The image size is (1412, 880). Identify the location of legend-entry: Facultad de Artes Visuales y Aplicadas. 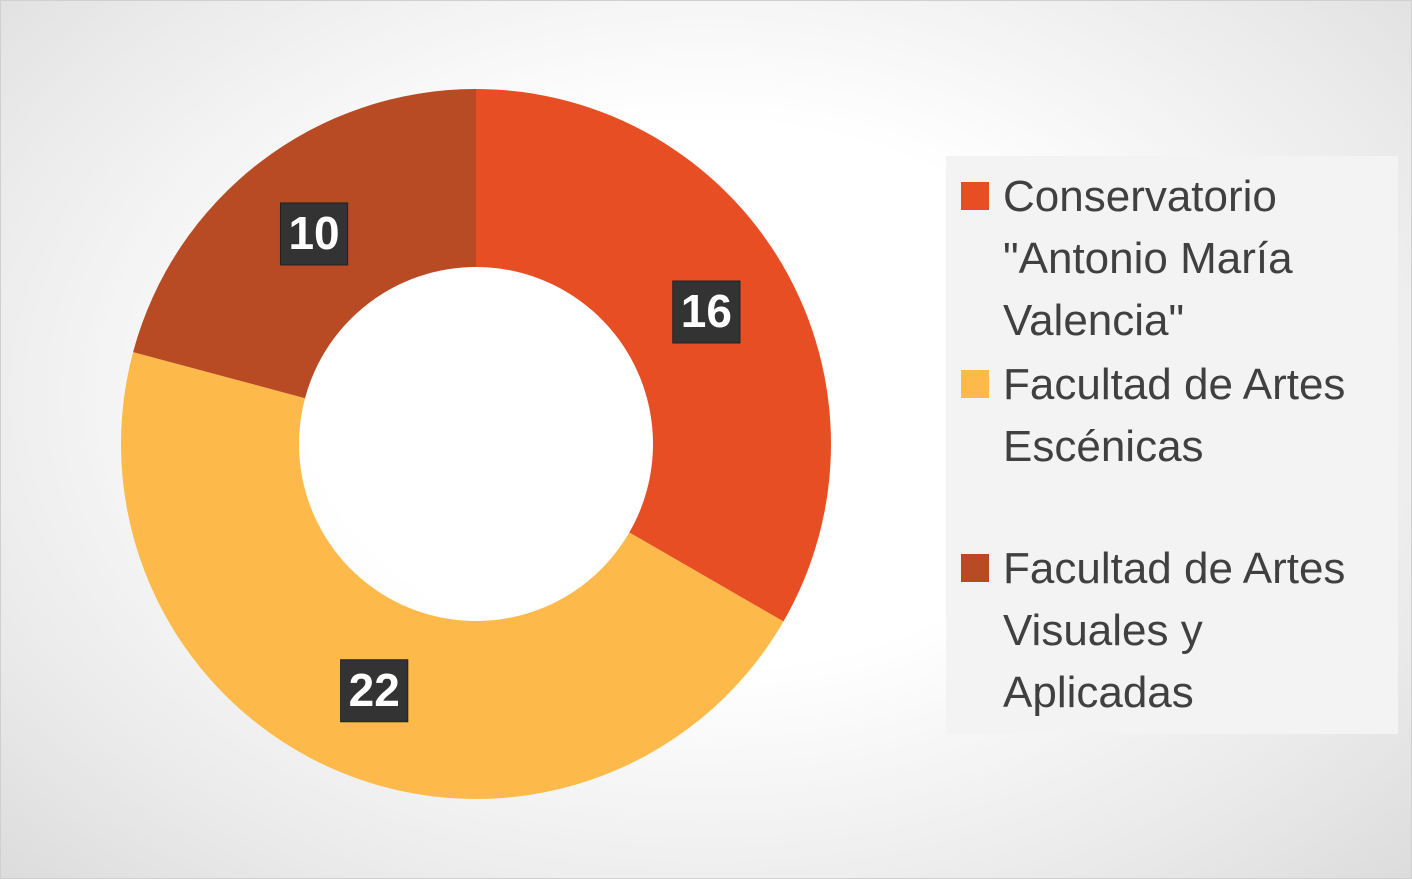
(1179, 631).